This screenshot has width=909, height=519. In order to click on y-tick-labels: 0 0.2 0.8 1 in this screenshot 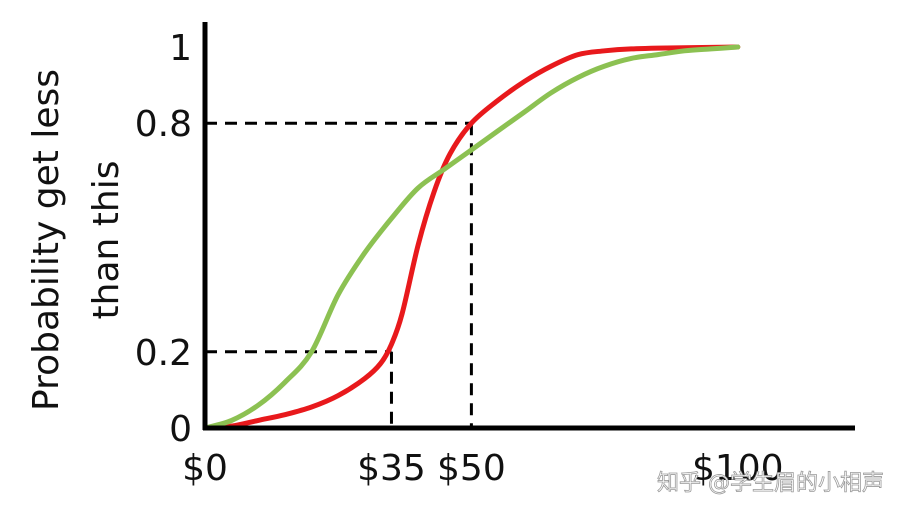, I will do `click(163, 239)`.